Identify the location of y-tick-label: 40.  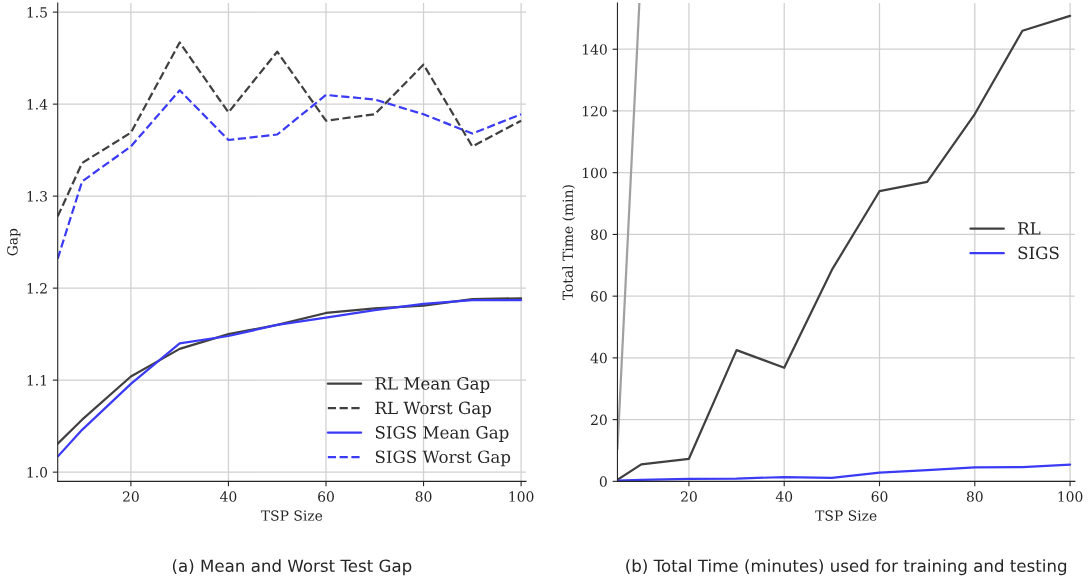
(598, 358).